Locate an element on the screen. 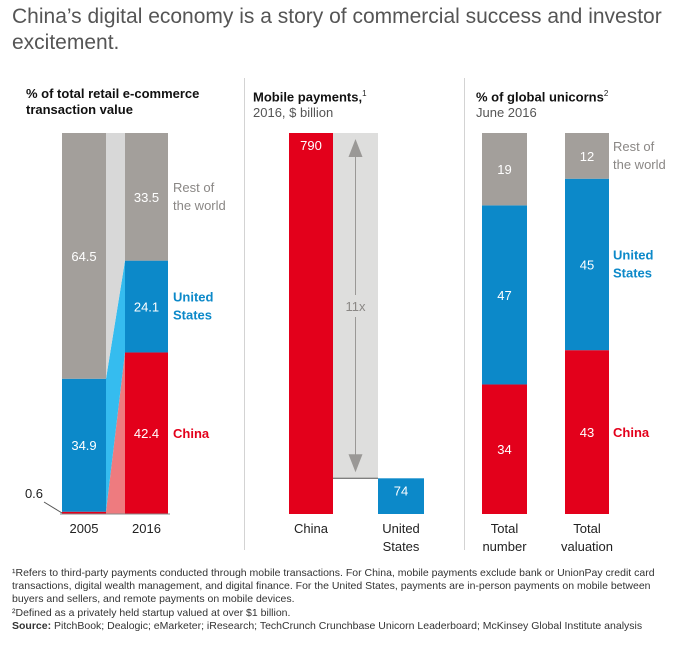  unicorn-bar-total-number-rest is located at coordinates (504, 169).